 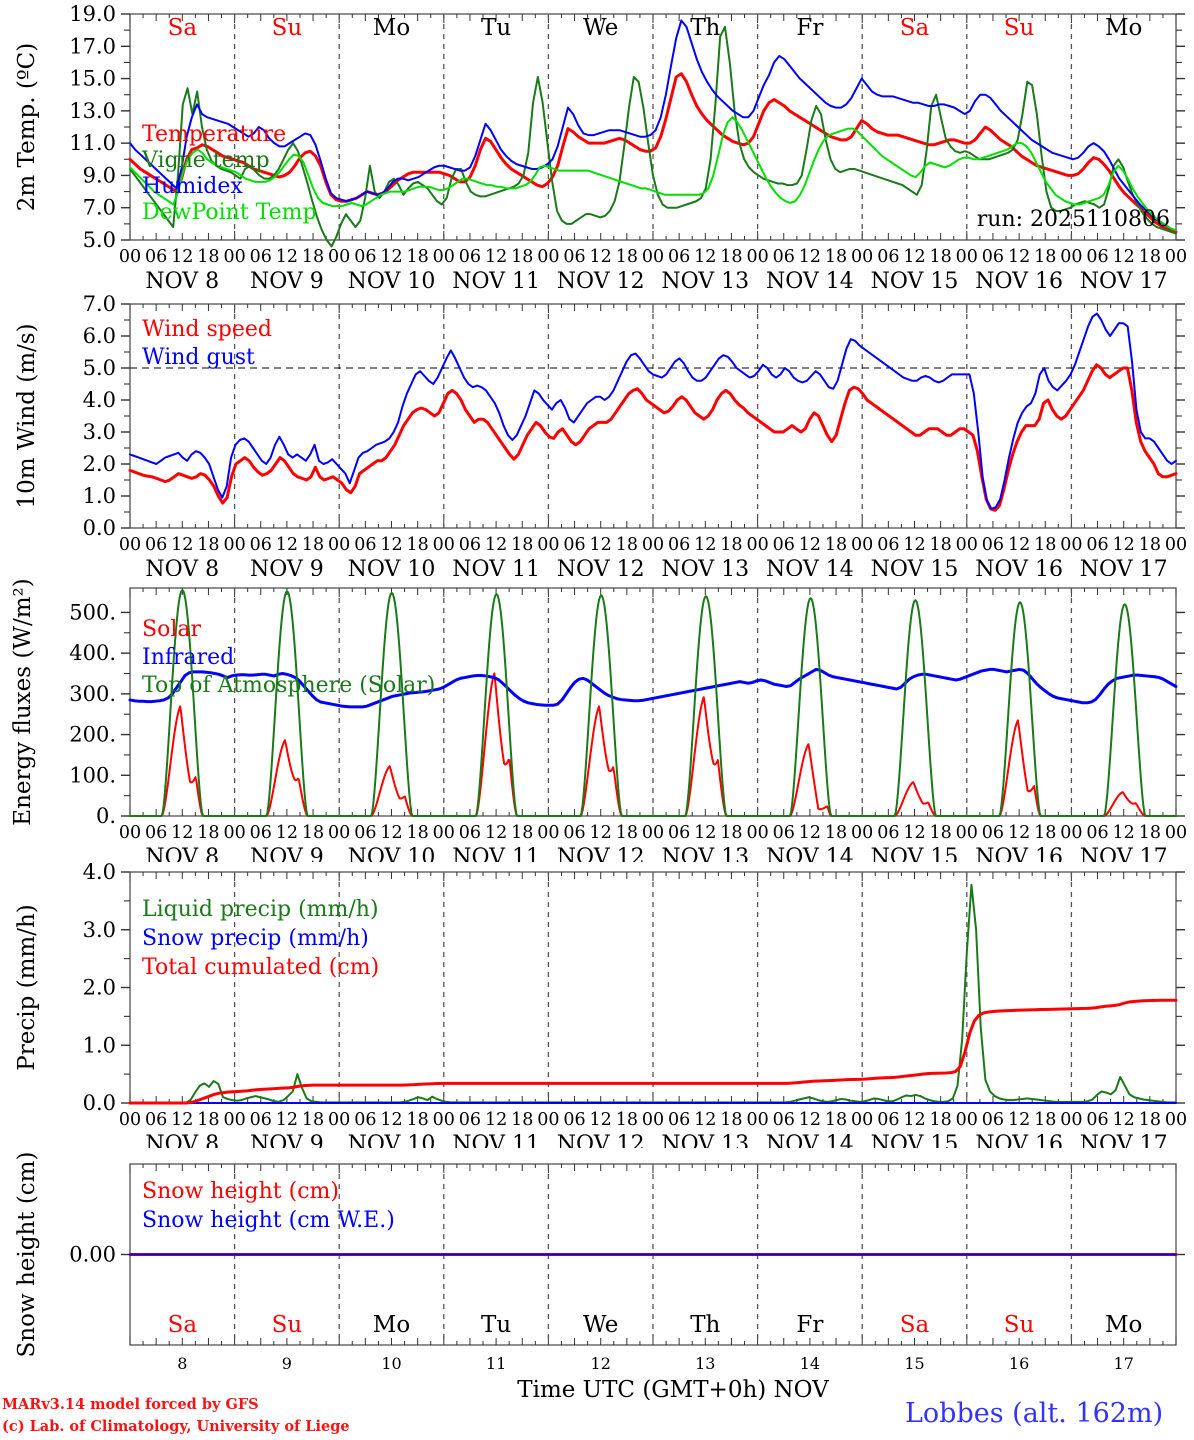 What do you see at coordinates (99, 528) in the screenshot?
I see `y-tick-label: 0.0` at bounding box center [99, 528].